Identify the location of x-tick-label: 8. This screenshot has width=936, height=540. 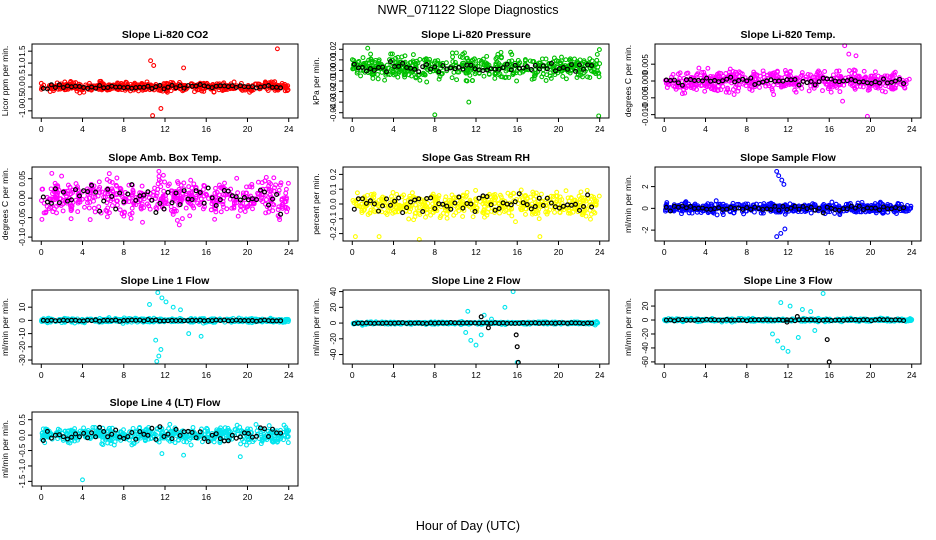
(746, 252).